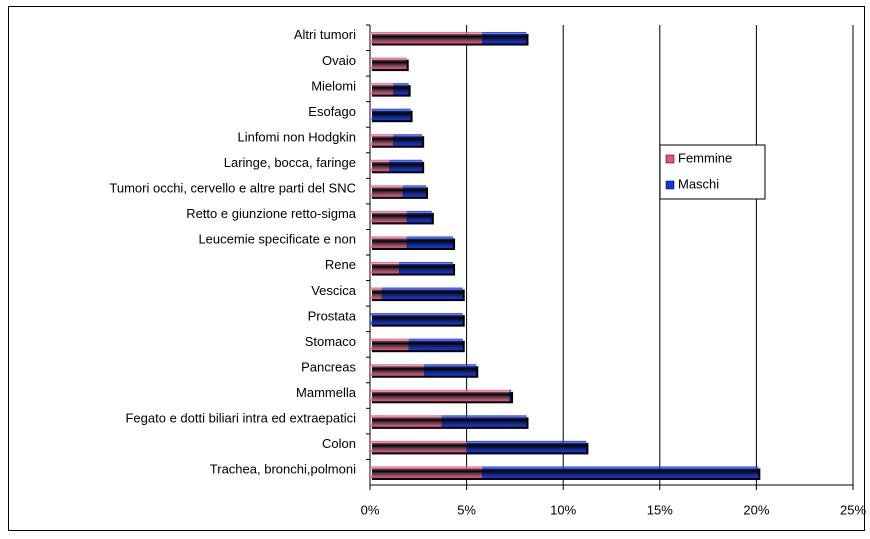 Image resolution: width=870 pixels, height=539 pixels. I want to click on y-tick-label: Colon, so click(339, 443).